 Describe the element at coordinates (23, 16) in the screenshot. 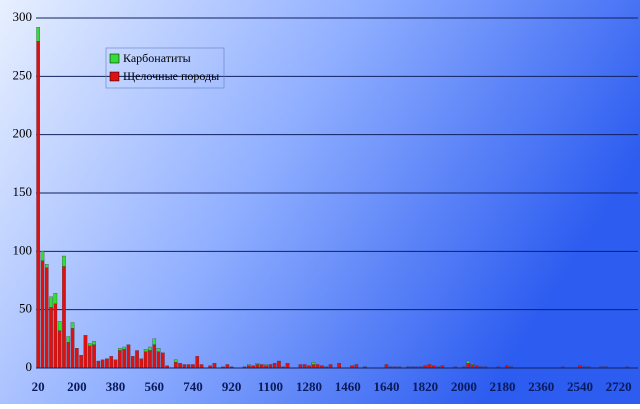

I see `y-tick-label: 300` at that location.